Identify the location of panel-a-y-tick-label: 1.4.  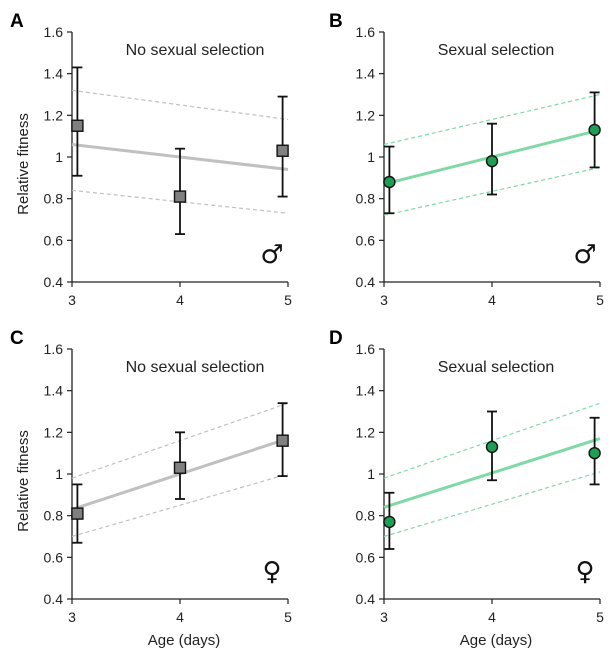
(54, 74).